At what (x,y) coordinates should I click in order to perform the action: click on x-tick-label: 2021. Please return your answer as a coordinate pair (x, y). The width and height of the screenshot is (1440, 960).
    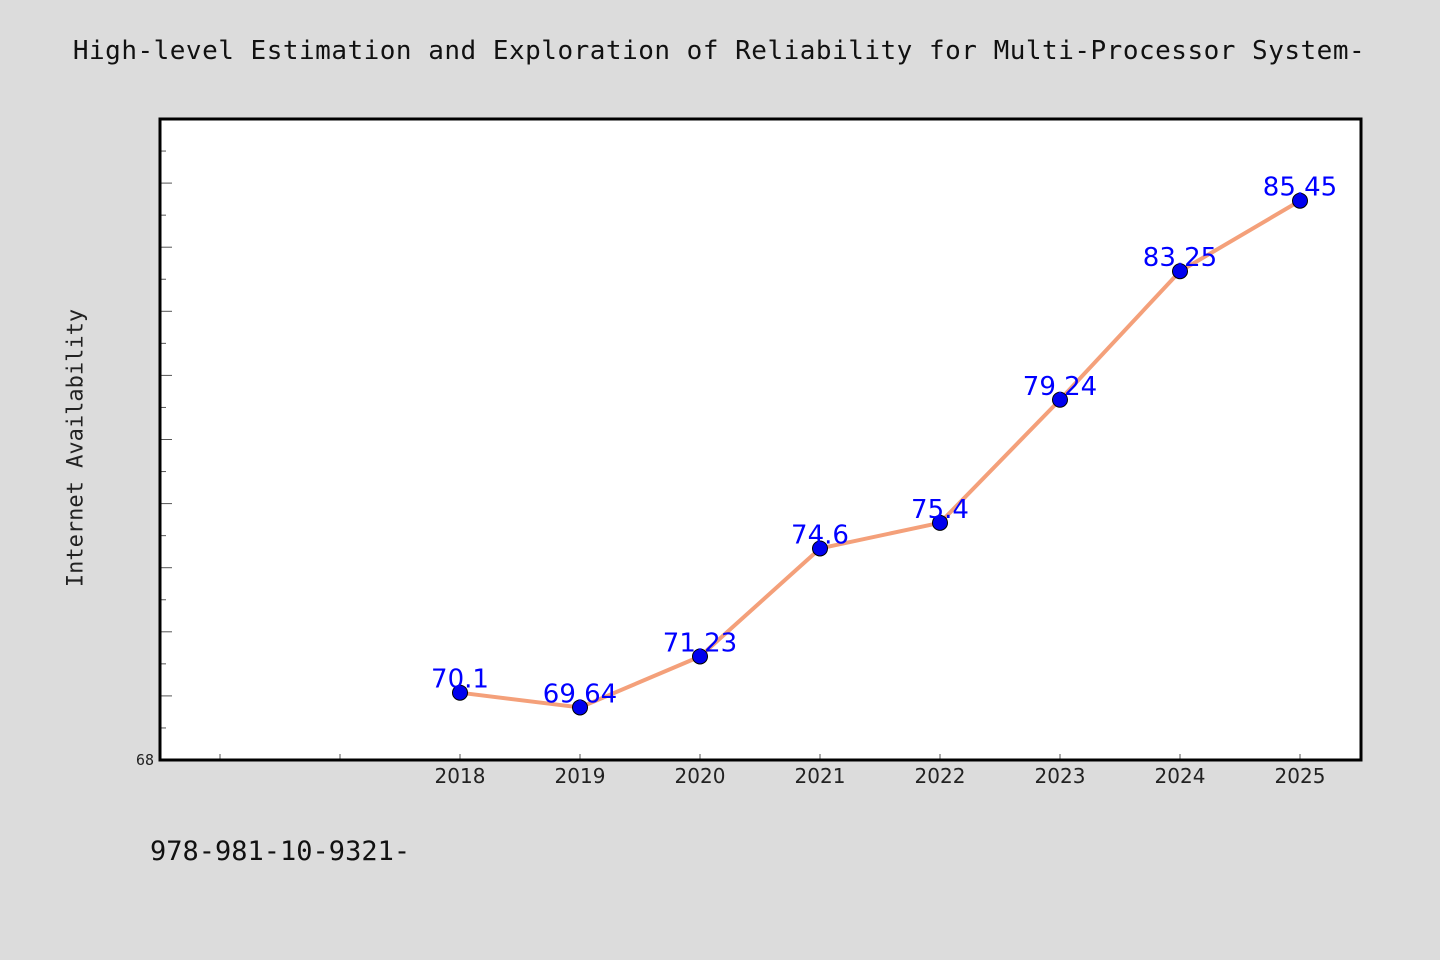
    Looking at the image, I should click on (820, 776).